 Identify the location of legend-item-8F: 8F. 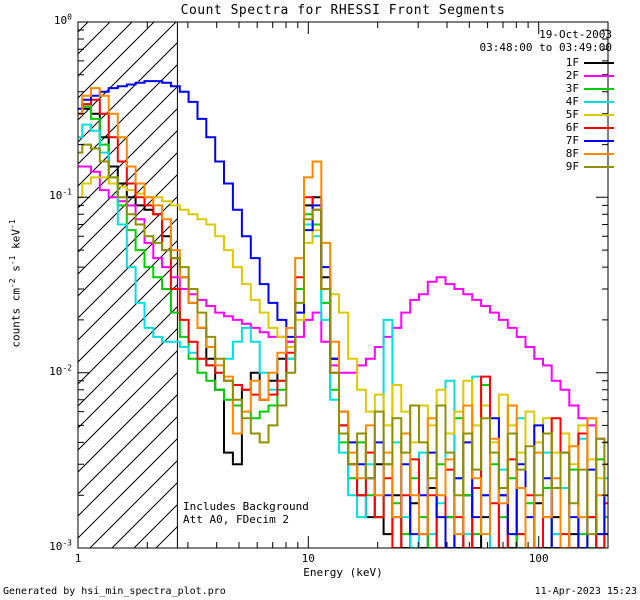
(590, 153).